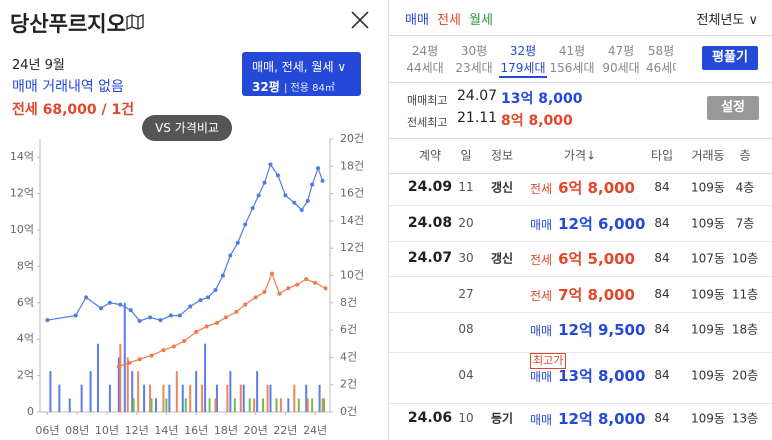  What do you see at coordinates (580, 35) in the screenshot?
I see `tab-border` at bounding box center [580, 35].